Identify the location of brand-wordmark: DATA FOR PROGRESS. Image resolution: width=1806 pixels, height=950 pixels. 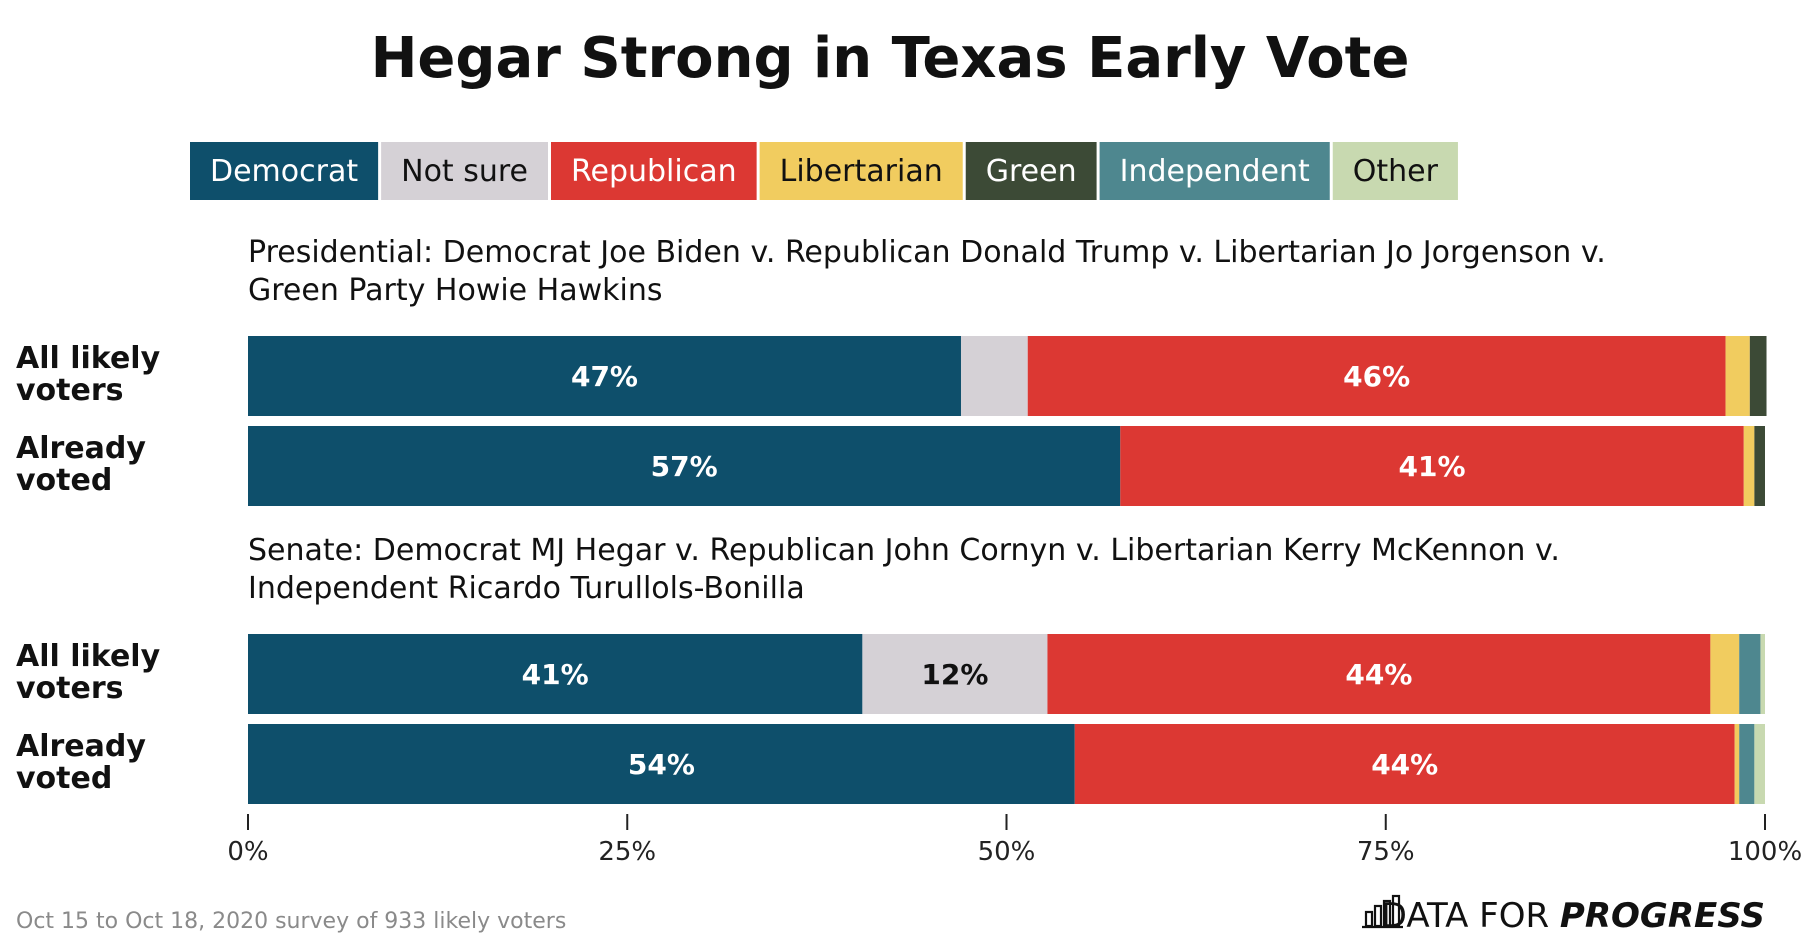
(1573, 916).